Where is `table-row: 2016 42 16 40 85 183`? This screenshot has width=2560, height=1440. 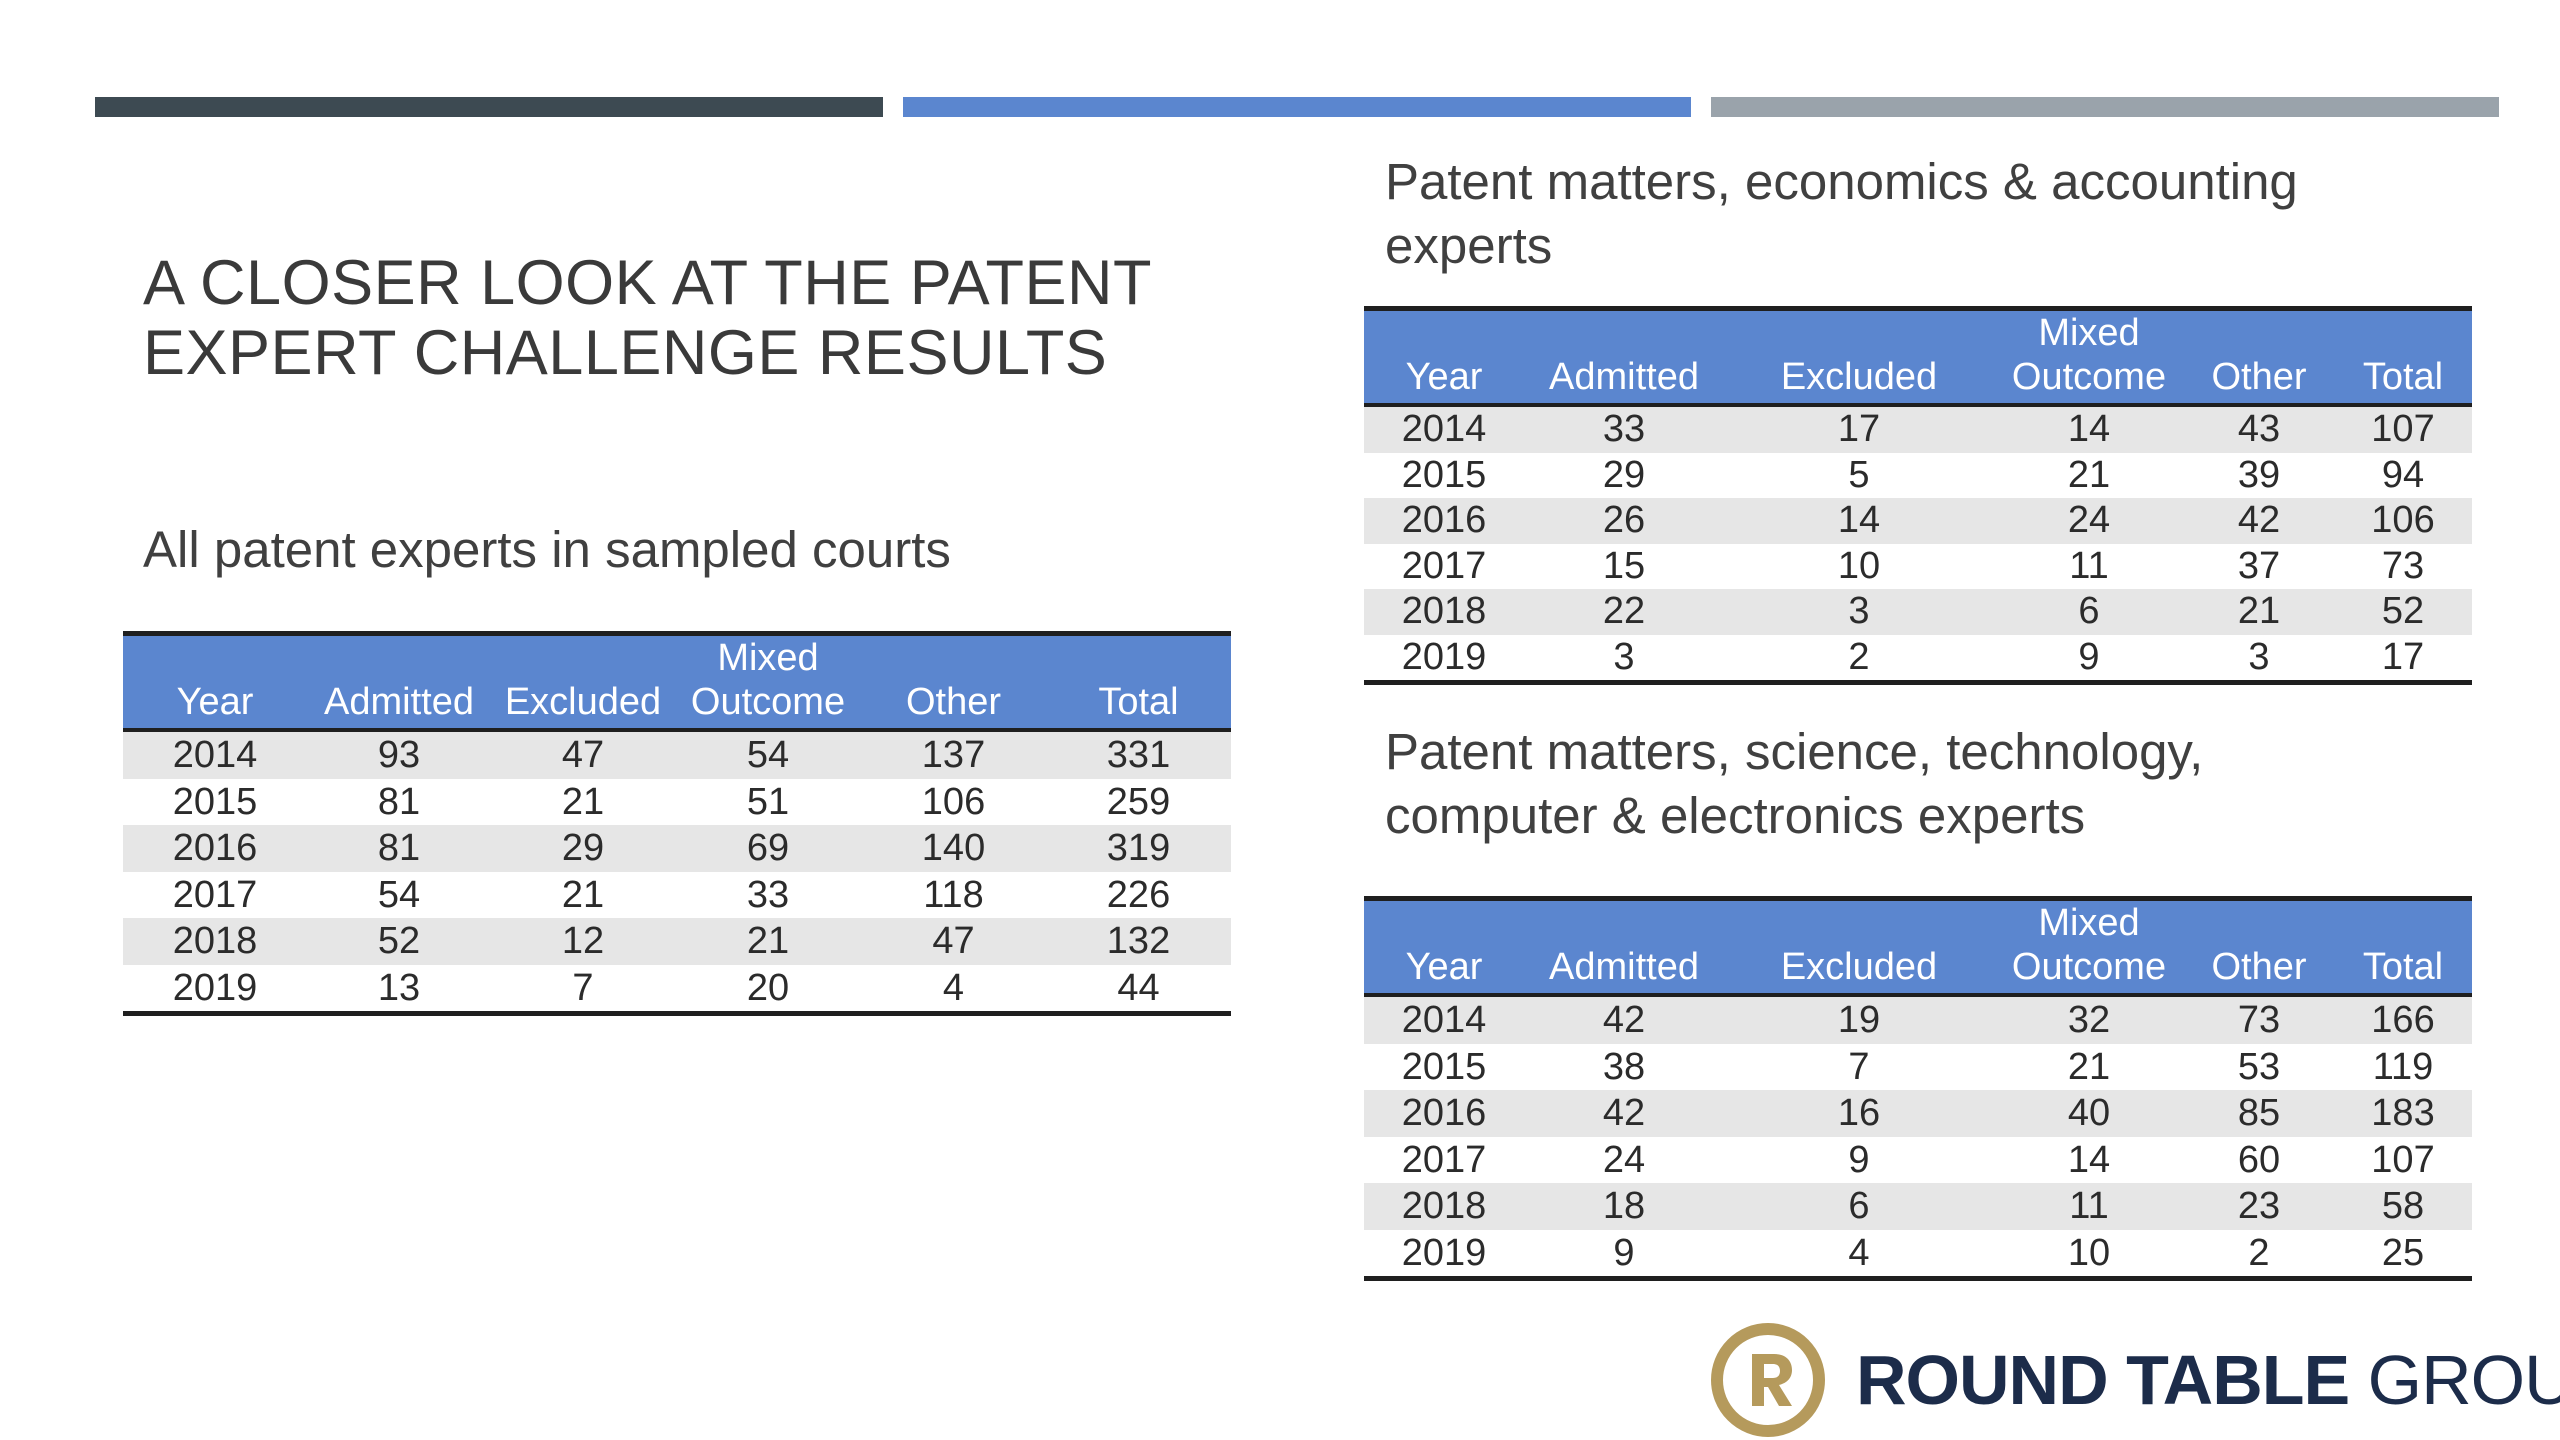 table-row: 2016 42 16 40 85 183 is located at coordinates (1918, 1113).